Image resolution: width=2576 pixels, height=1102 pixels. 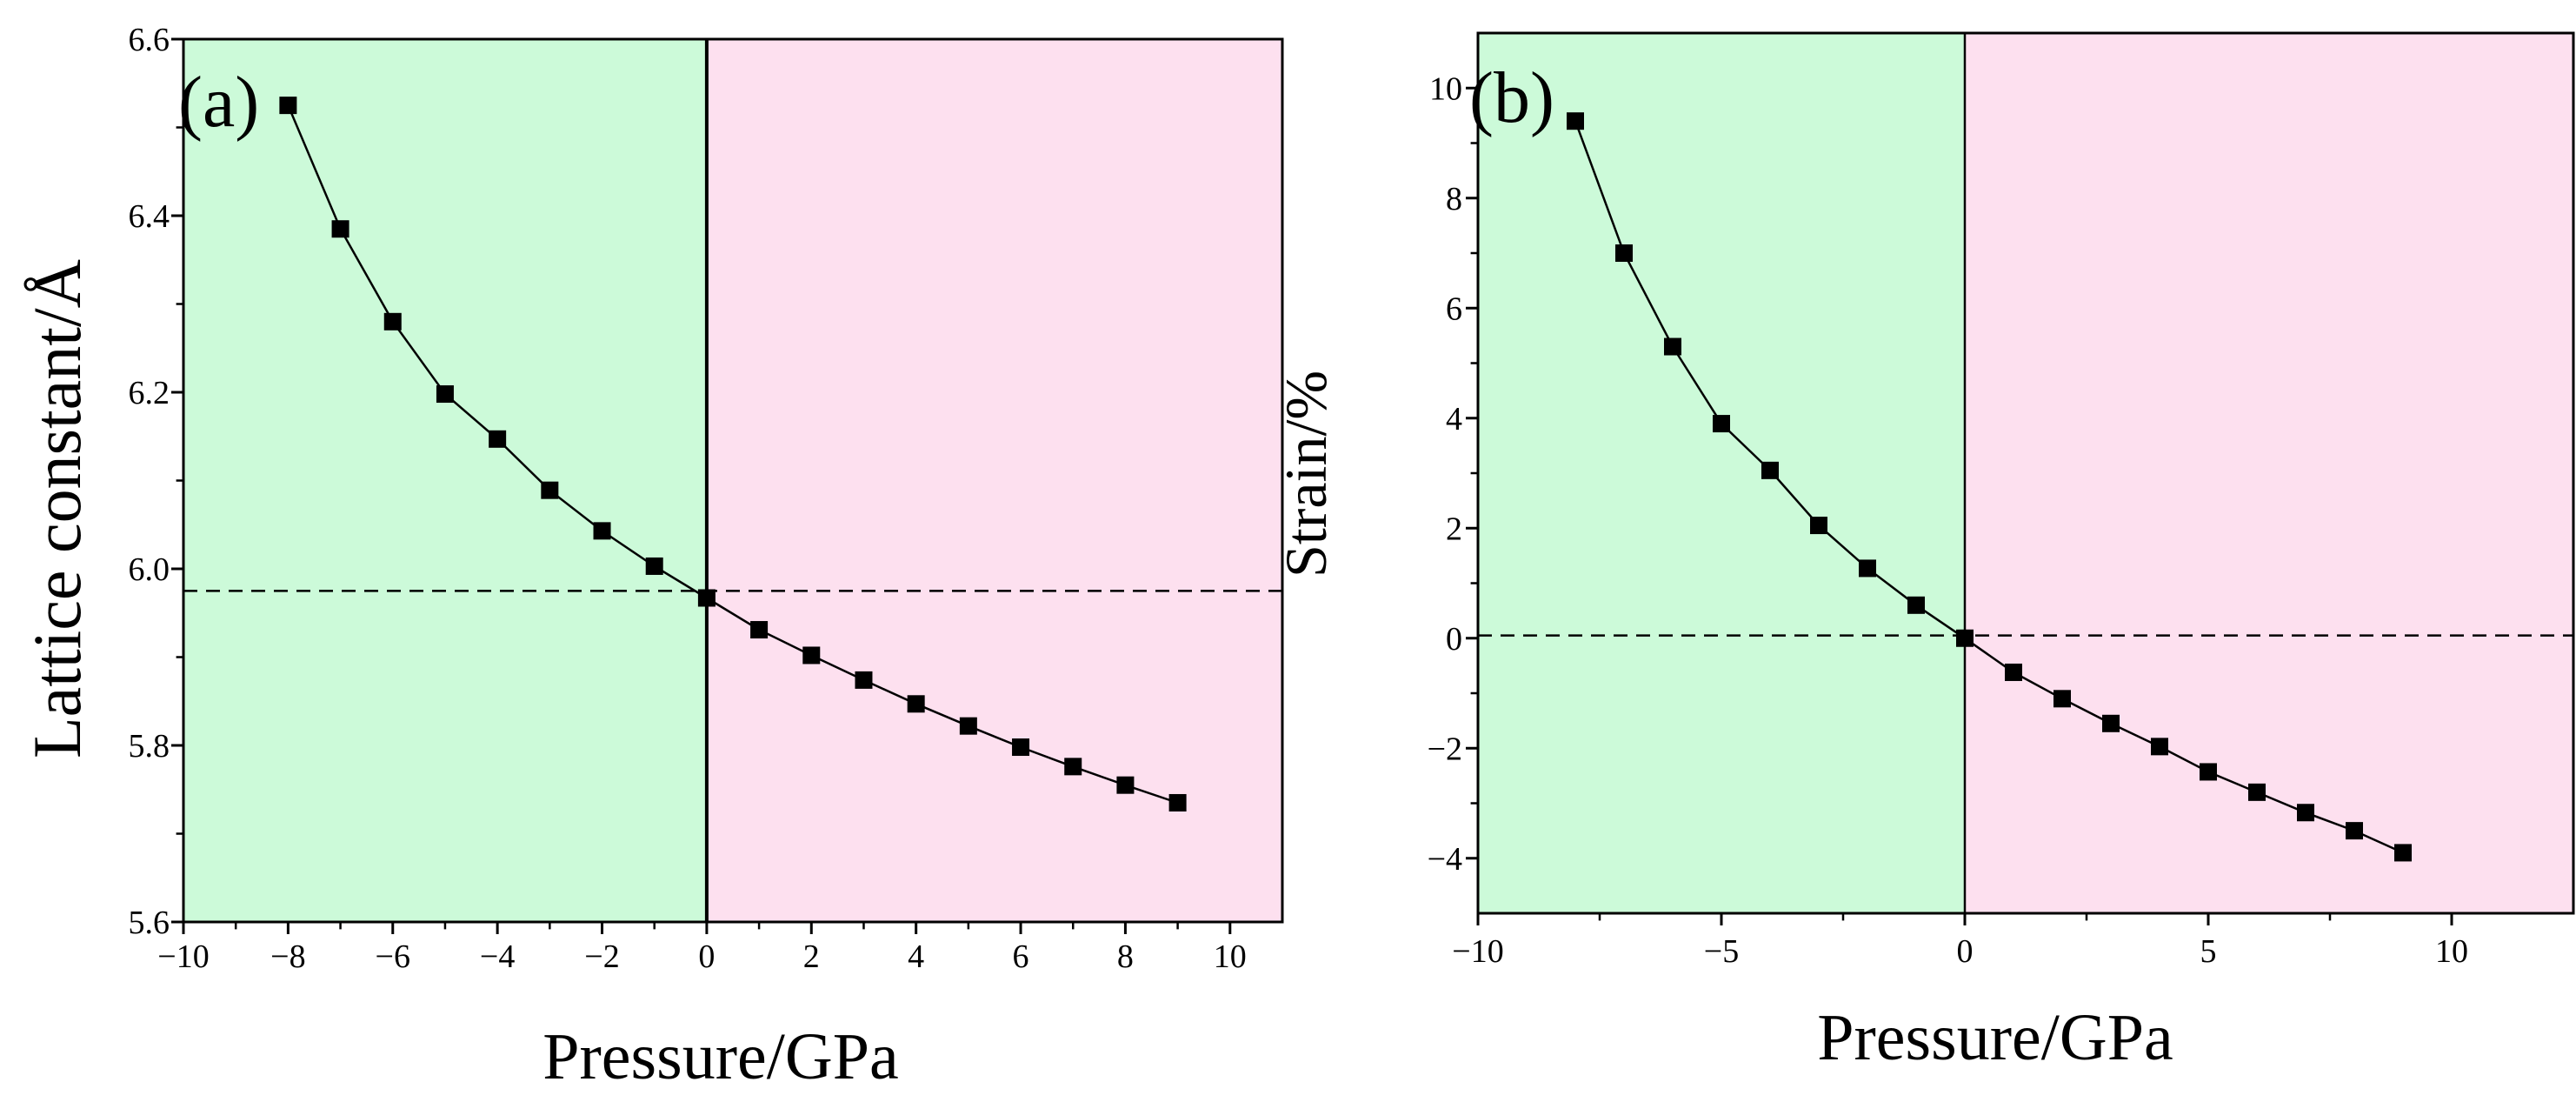 I want to click on panel-b-y-tick-label: 8, so click(x=1454, y=199).